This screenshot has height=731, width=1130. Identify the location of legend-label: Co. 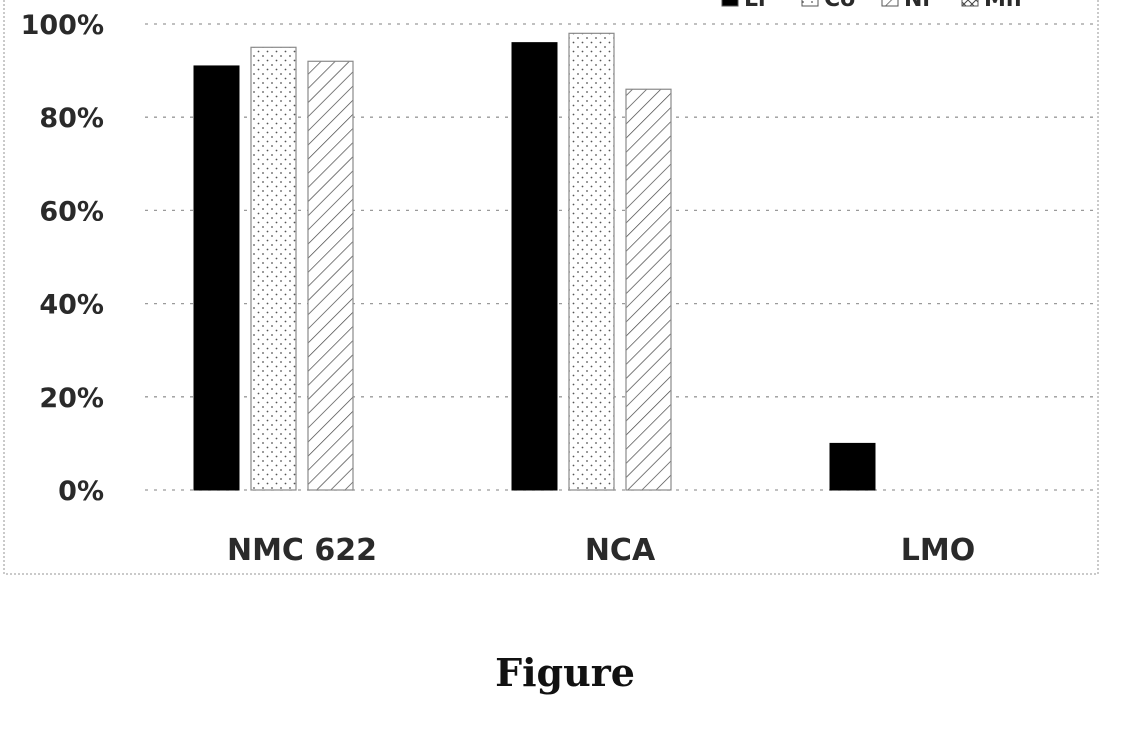
(839, 6).